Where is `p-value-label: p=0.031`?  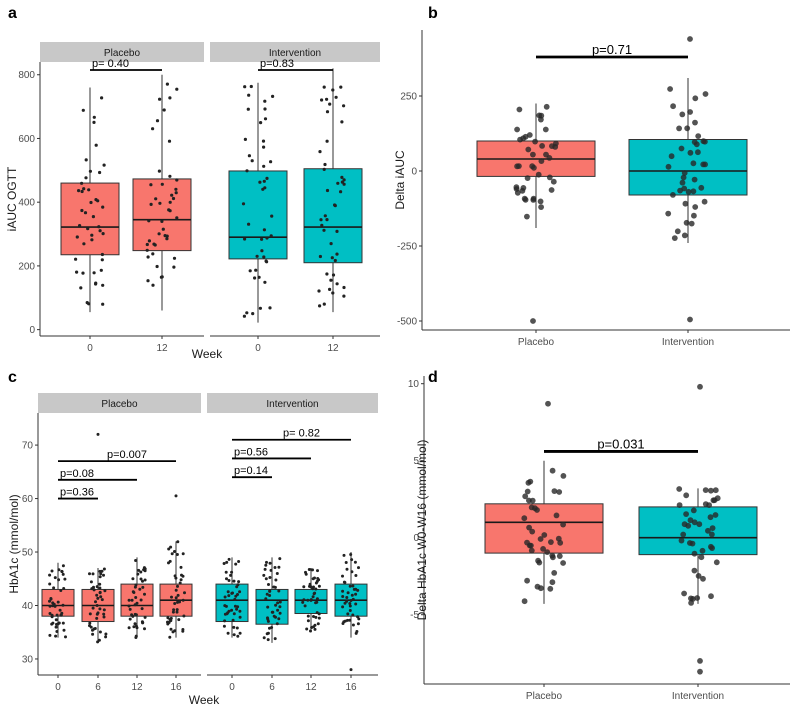
p-value-label: p=0.031 is located at coordinates (620, 443).